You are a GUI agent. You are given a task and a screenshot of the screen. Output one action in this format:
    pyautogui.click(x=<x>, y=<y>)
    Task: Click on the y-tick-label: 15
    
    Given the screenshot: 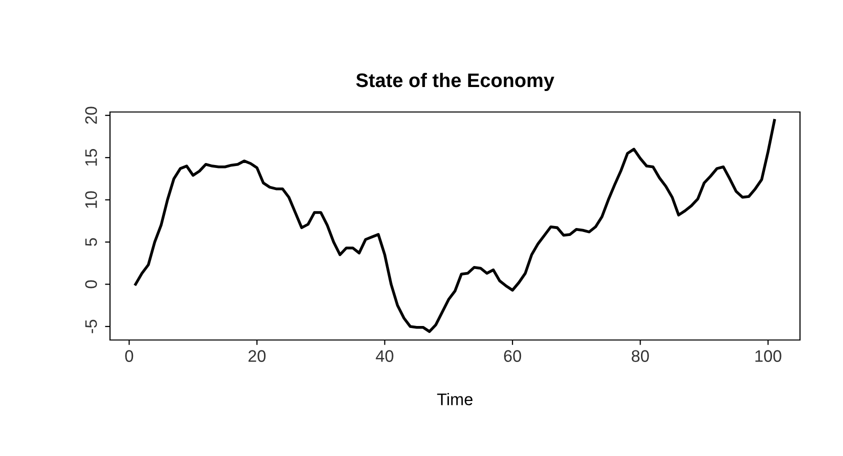 What is the action you would take?
    pyautogui.click(x=91, y=157)
    